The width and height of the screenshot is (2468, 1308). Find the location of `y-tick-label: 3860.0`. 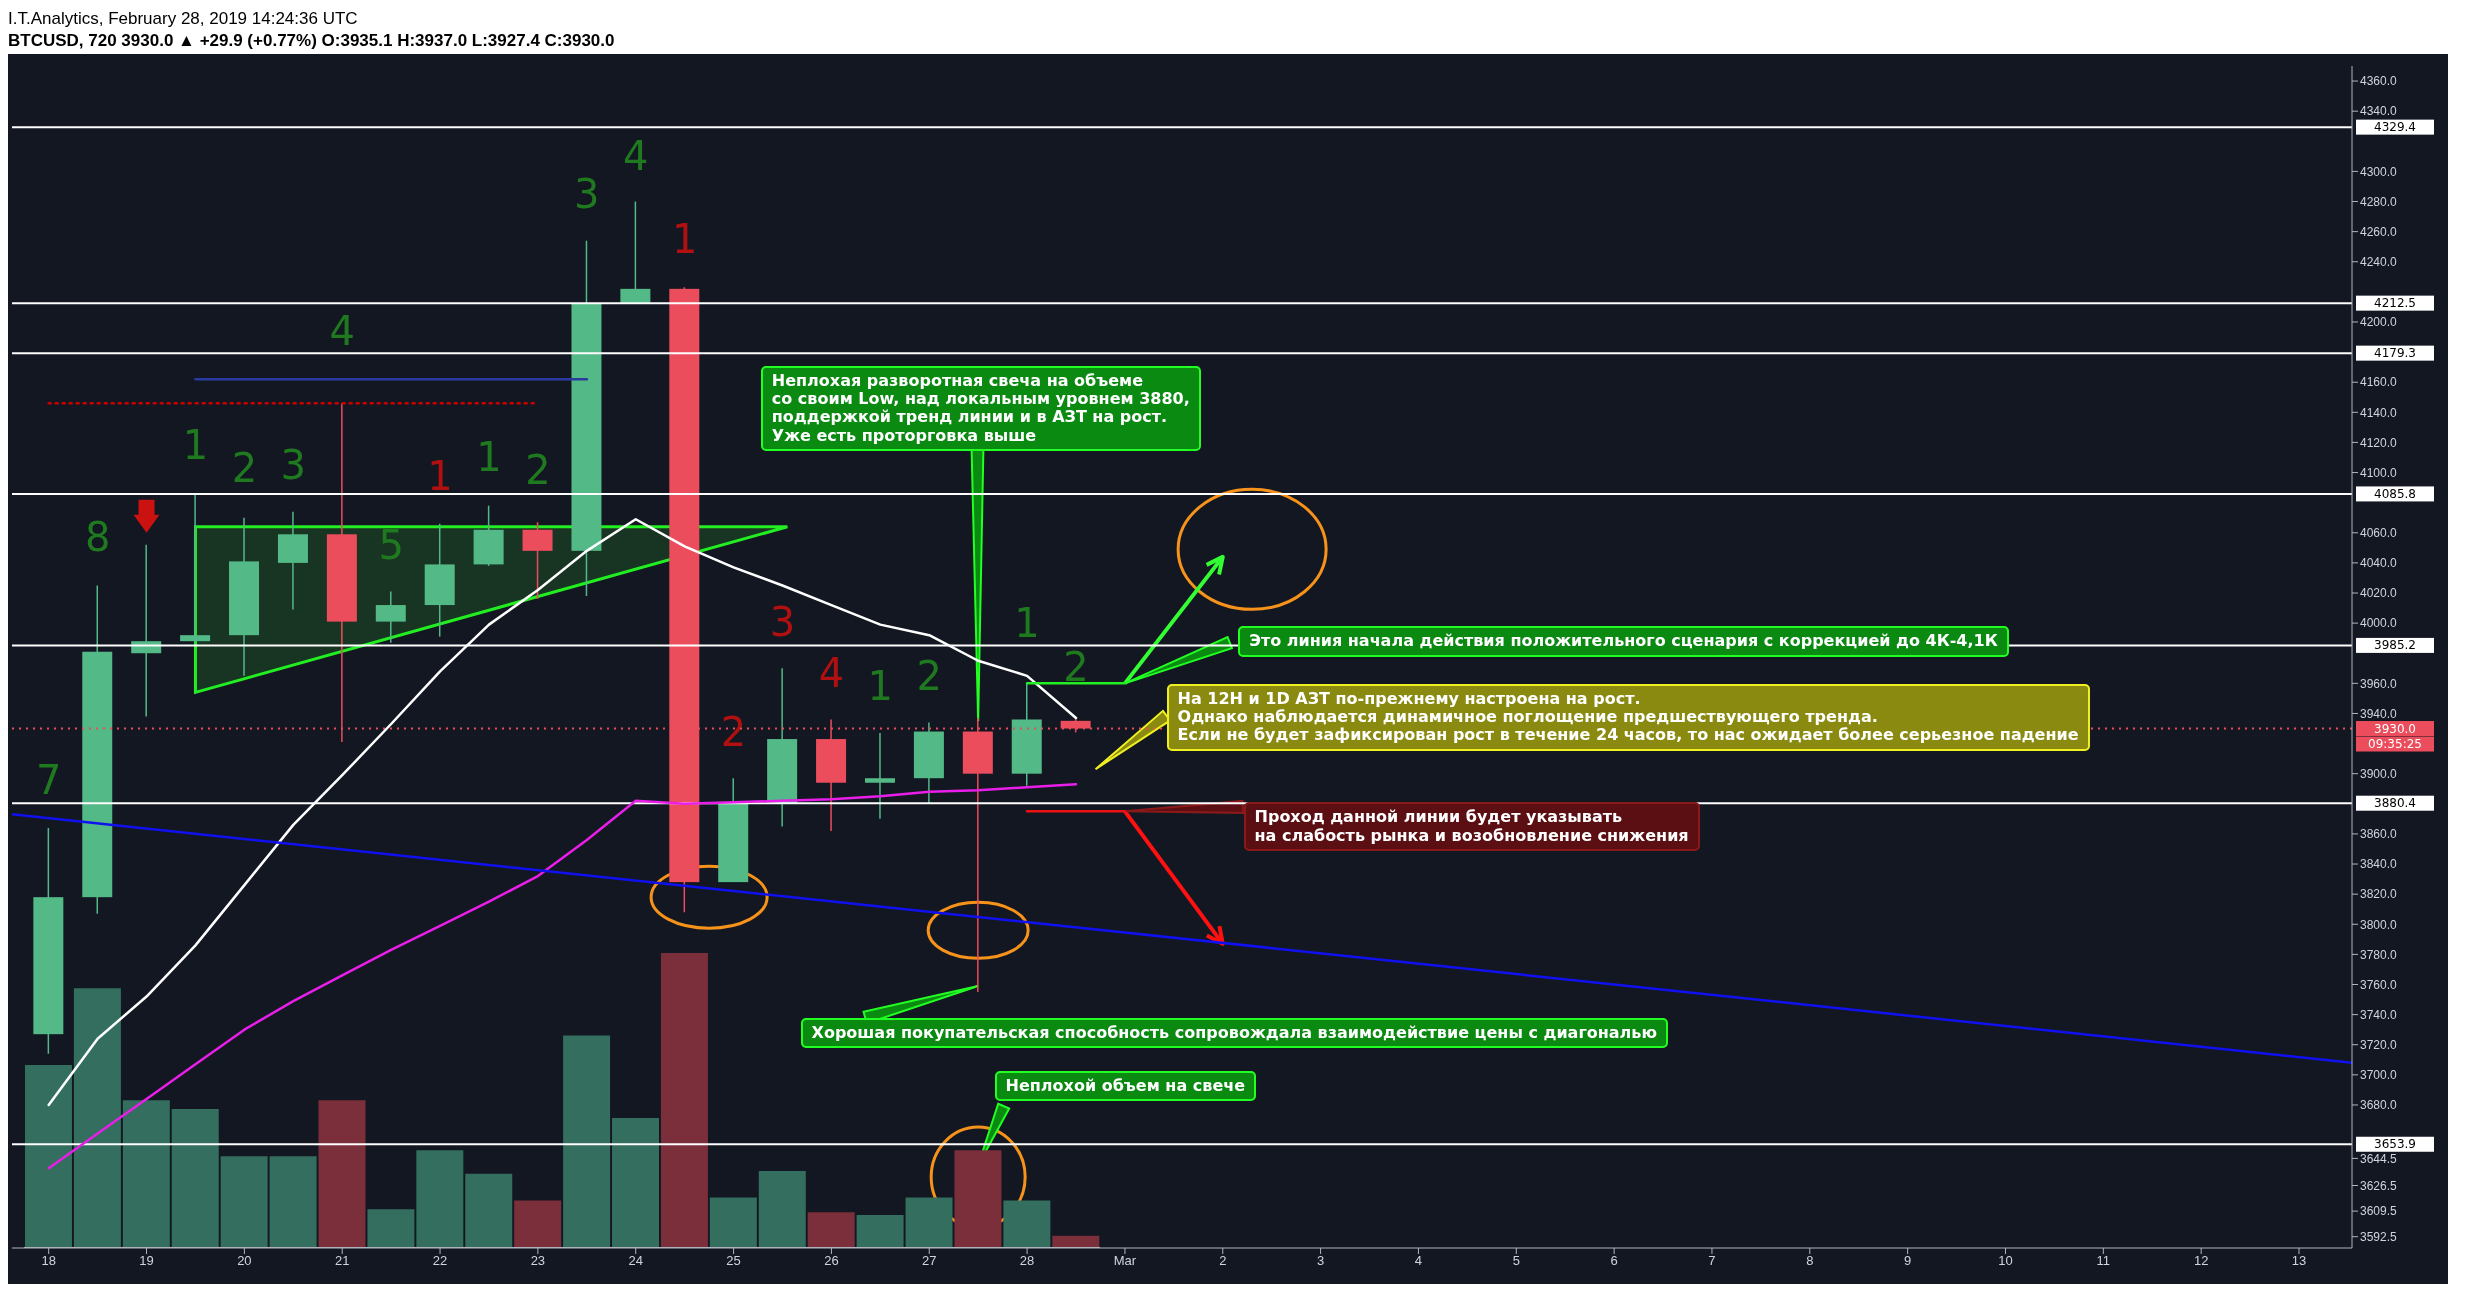

y-tick-label: 3860.0 is located at coordinates (2379, 834).